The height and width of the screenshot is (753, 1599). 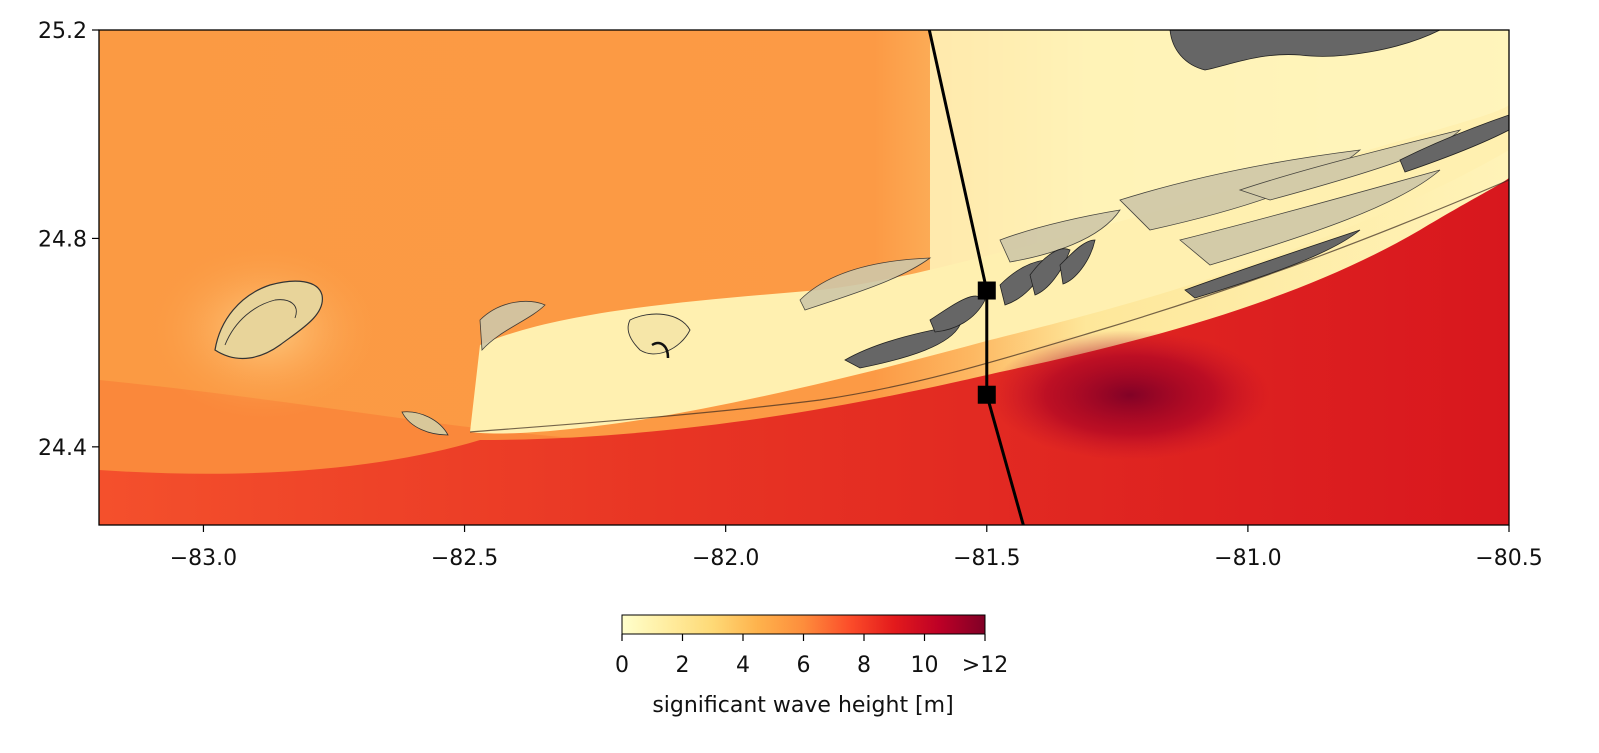 What do you see at coordinates (1219, 151) in the screenshot?
I see `wave-field-shallow-bay` at bounding box center [1219, 151].